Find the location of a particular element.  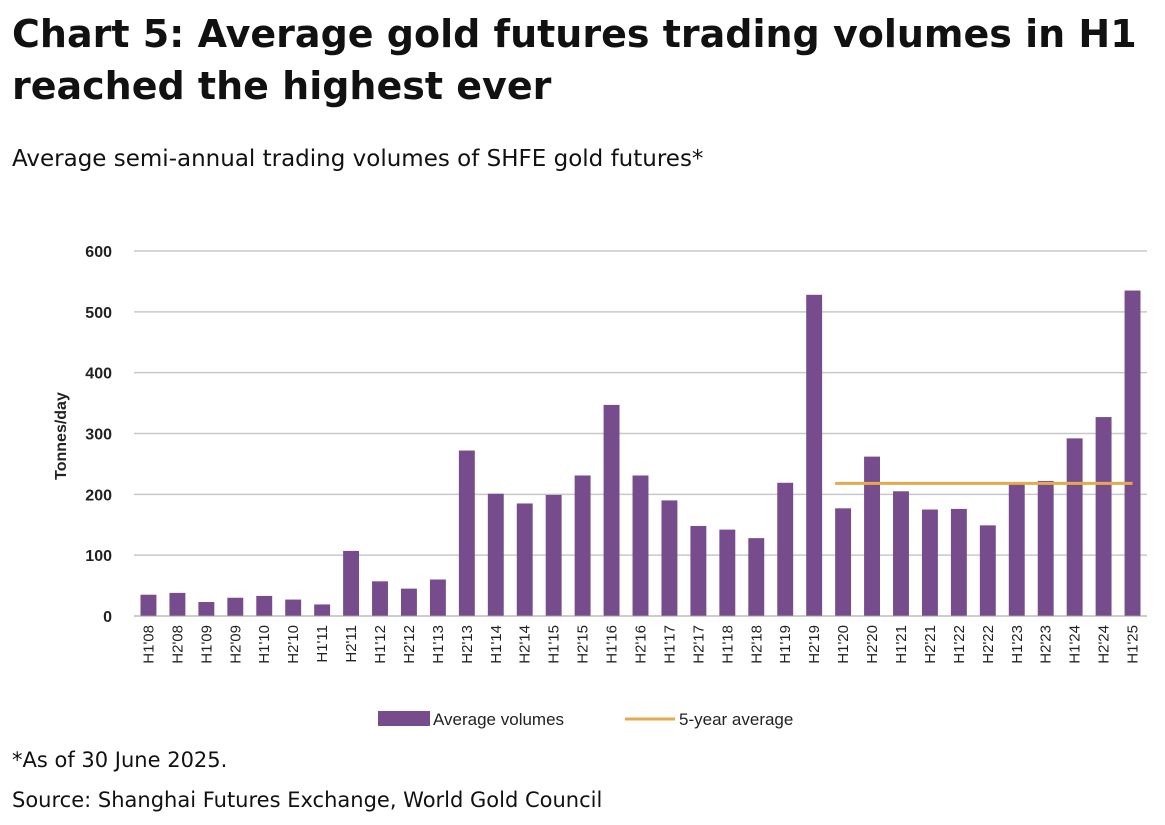

x-tick-label: H2'09 is located at coordinates (235, 644).